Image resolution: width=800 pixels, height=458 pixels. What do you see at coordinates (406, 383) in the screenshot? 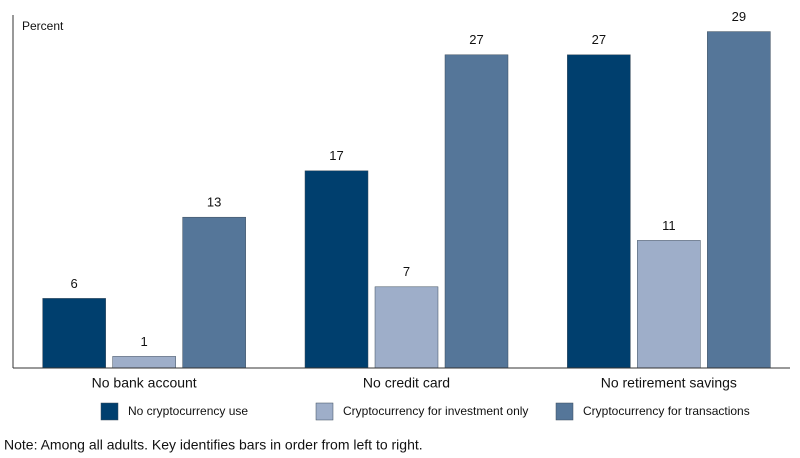
I see `x-tick-label: No credit card` at bounding box center [406, 383].